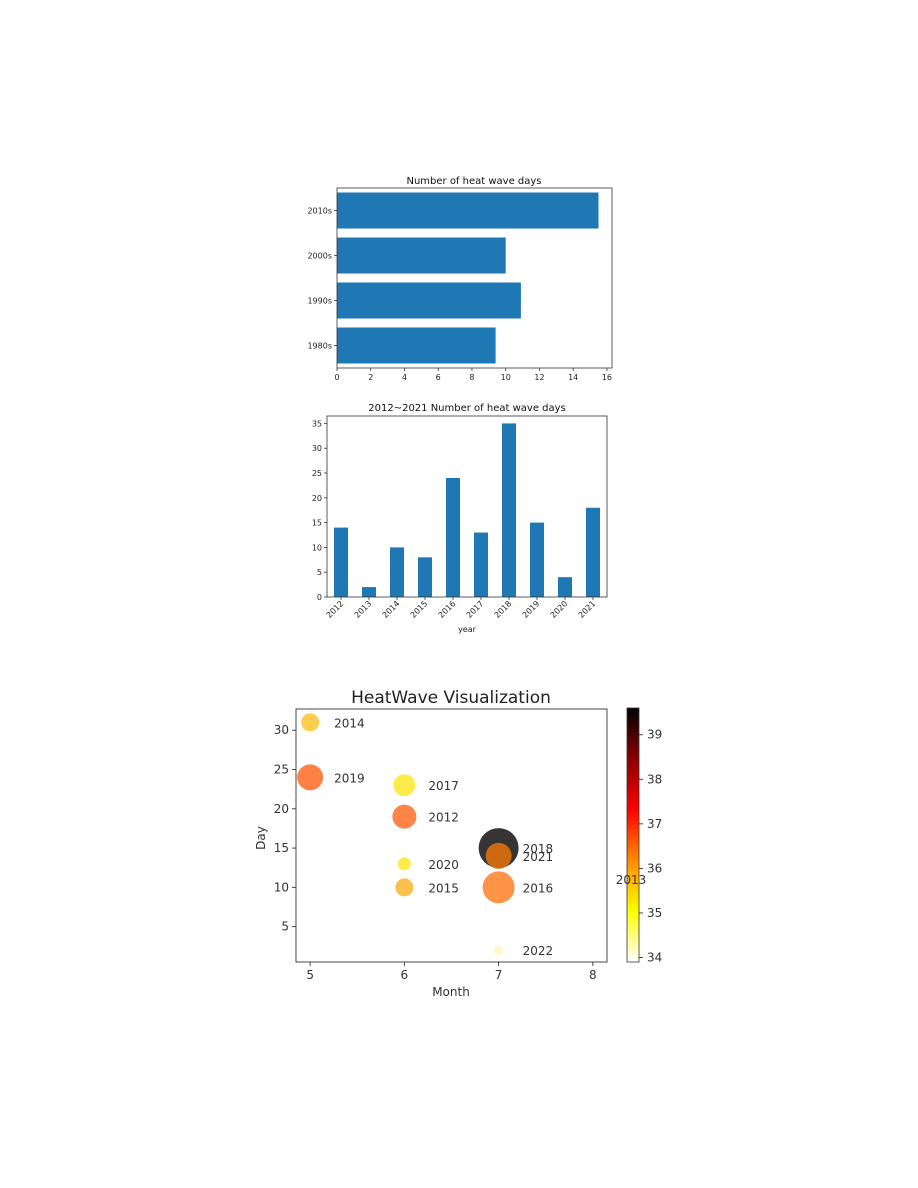 The width and height of the screenshot is (918, 1188). I want to click on y-tick-label-2010s: 2010s, so click(319, 211).